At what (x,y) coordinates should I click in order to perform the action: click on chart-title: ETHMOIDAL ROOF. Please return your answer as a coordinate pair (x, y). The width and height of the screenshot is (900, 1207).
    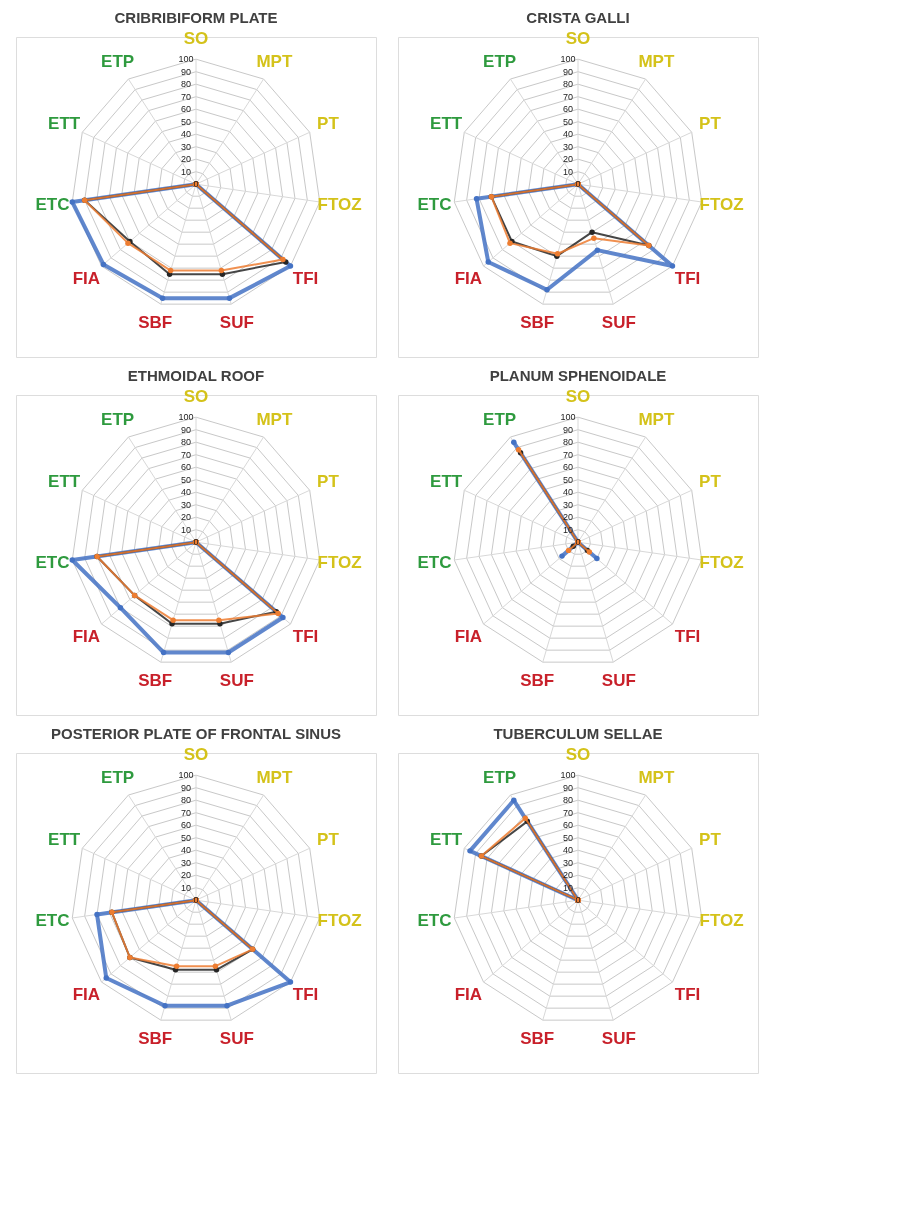
    Looking at the image, I should click on (196, 376).